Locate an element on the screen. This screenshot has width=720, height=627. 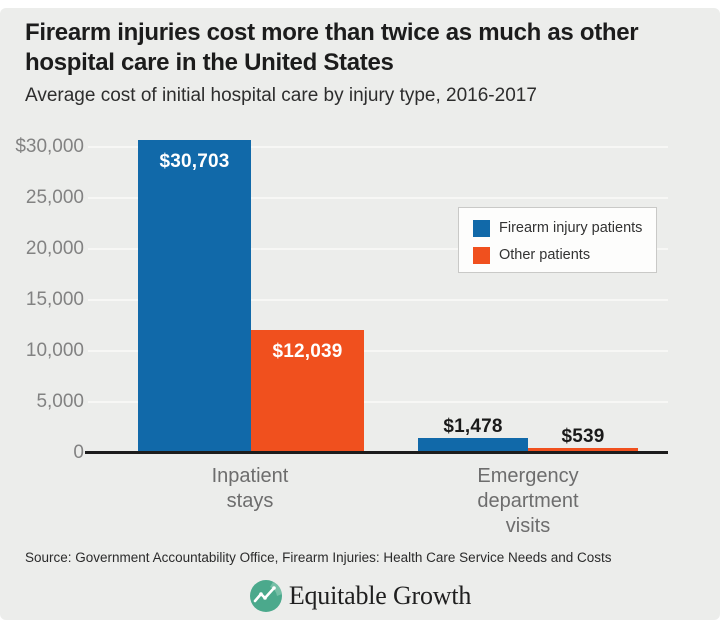
category-label-0: Inpatient stays is located at coordinates (250, 488).